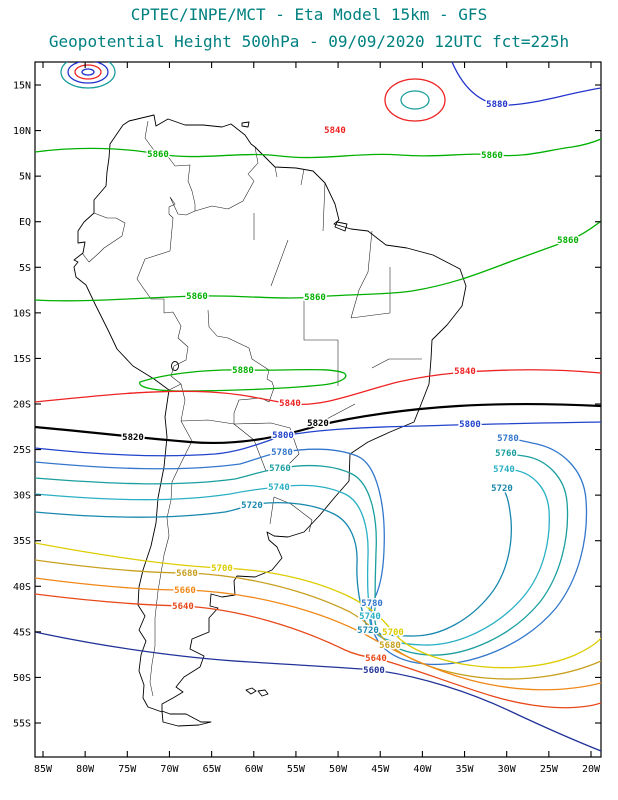 This screenshot has height=800, width=618. I want to click on lat-label: 5N, so click(25, 177).